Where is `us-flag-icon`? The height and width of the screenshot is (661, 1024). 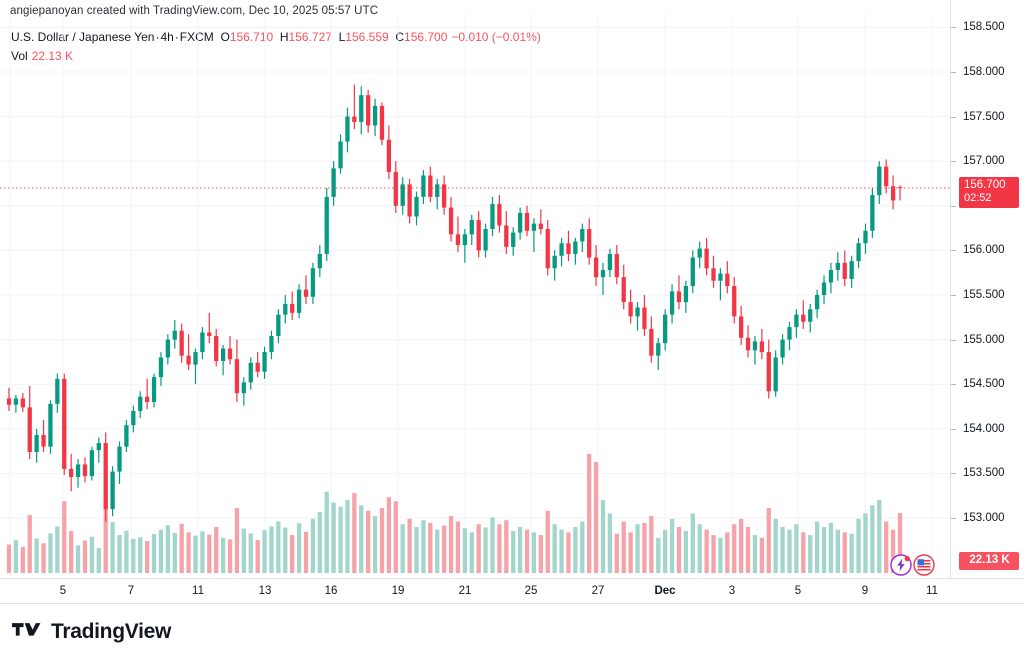 us-flag-icon is located at coordinates (924, 565).